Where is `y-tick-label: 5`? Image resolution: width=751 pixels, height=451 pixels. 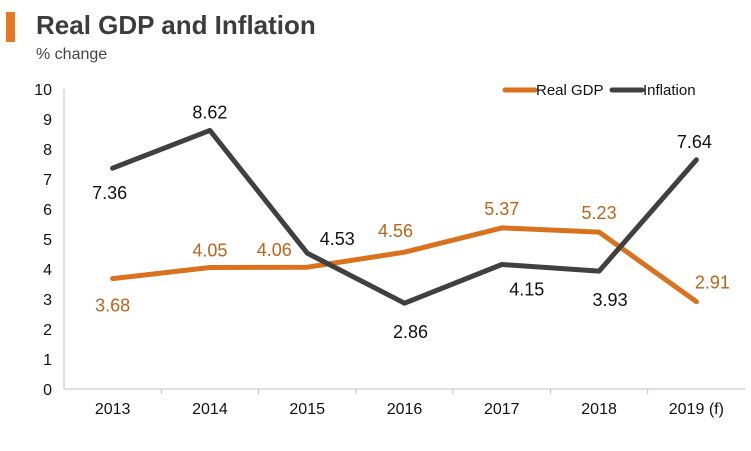
y-tick-label: 5 is located at coordinates (47, 240).